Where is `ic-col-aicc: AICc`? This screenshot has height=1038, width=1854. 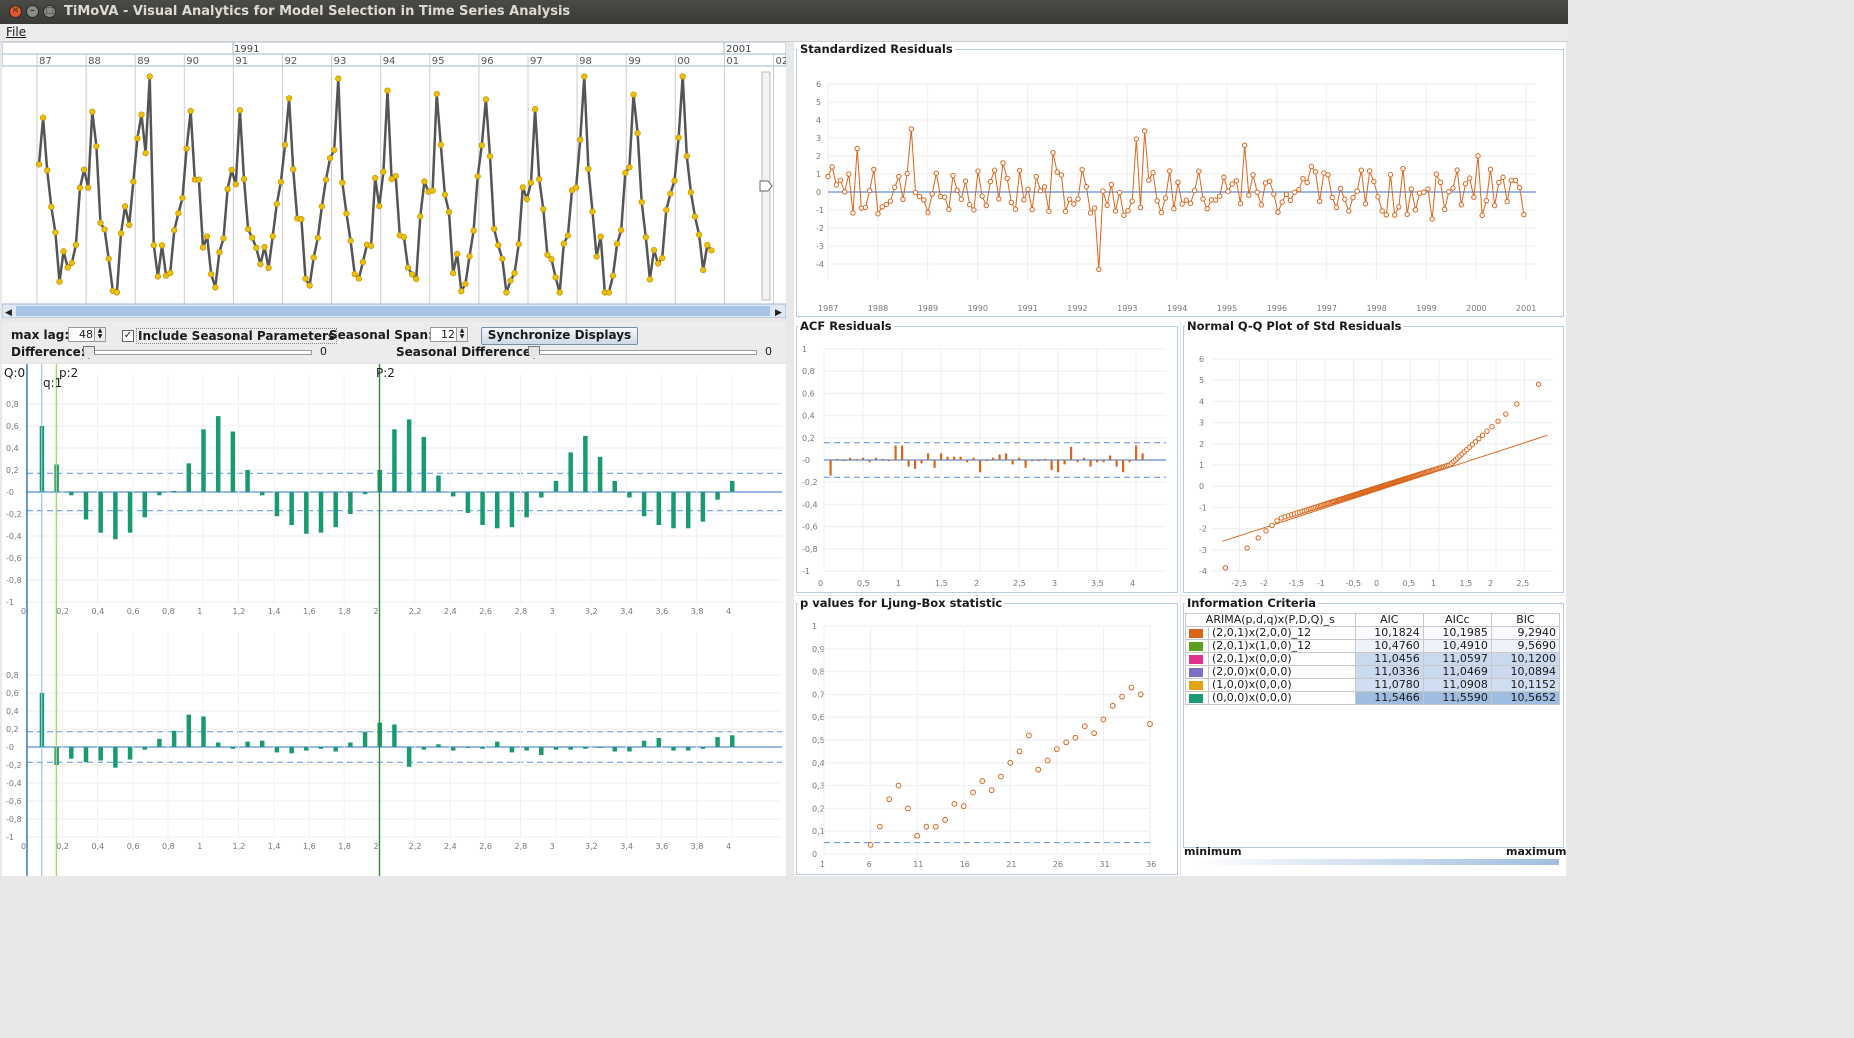
ic-col-aicc: AICc is located at coordinates (1457, 620).